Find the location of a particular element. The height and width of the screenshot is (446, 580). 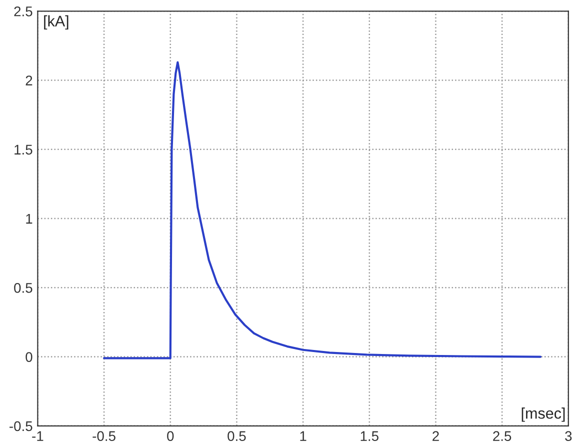

x-tick-label: 0.5 is located at coordinates (237, 436).